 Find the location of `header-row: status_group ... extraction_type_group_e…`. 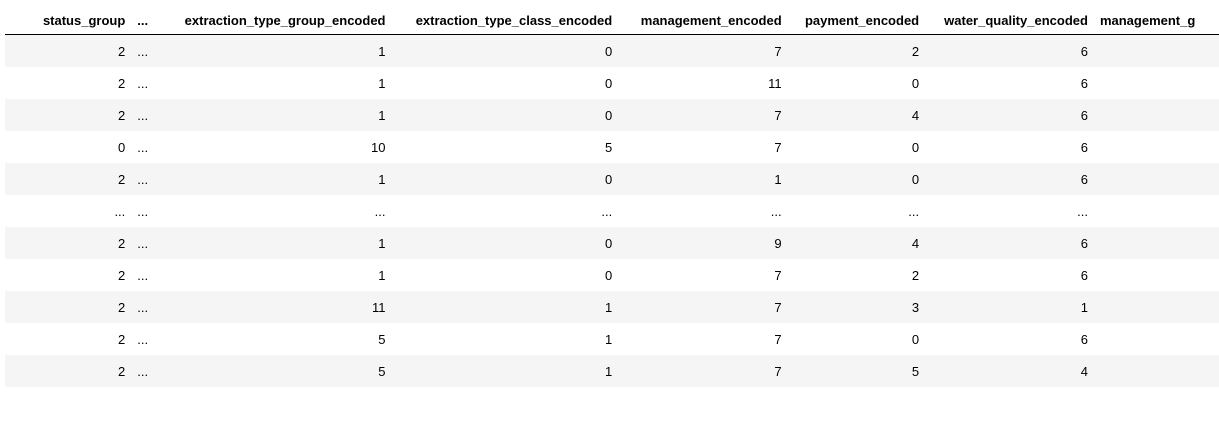

header-row: status_group ... extraction_type_group_e… is located at coordinates (612, 20).